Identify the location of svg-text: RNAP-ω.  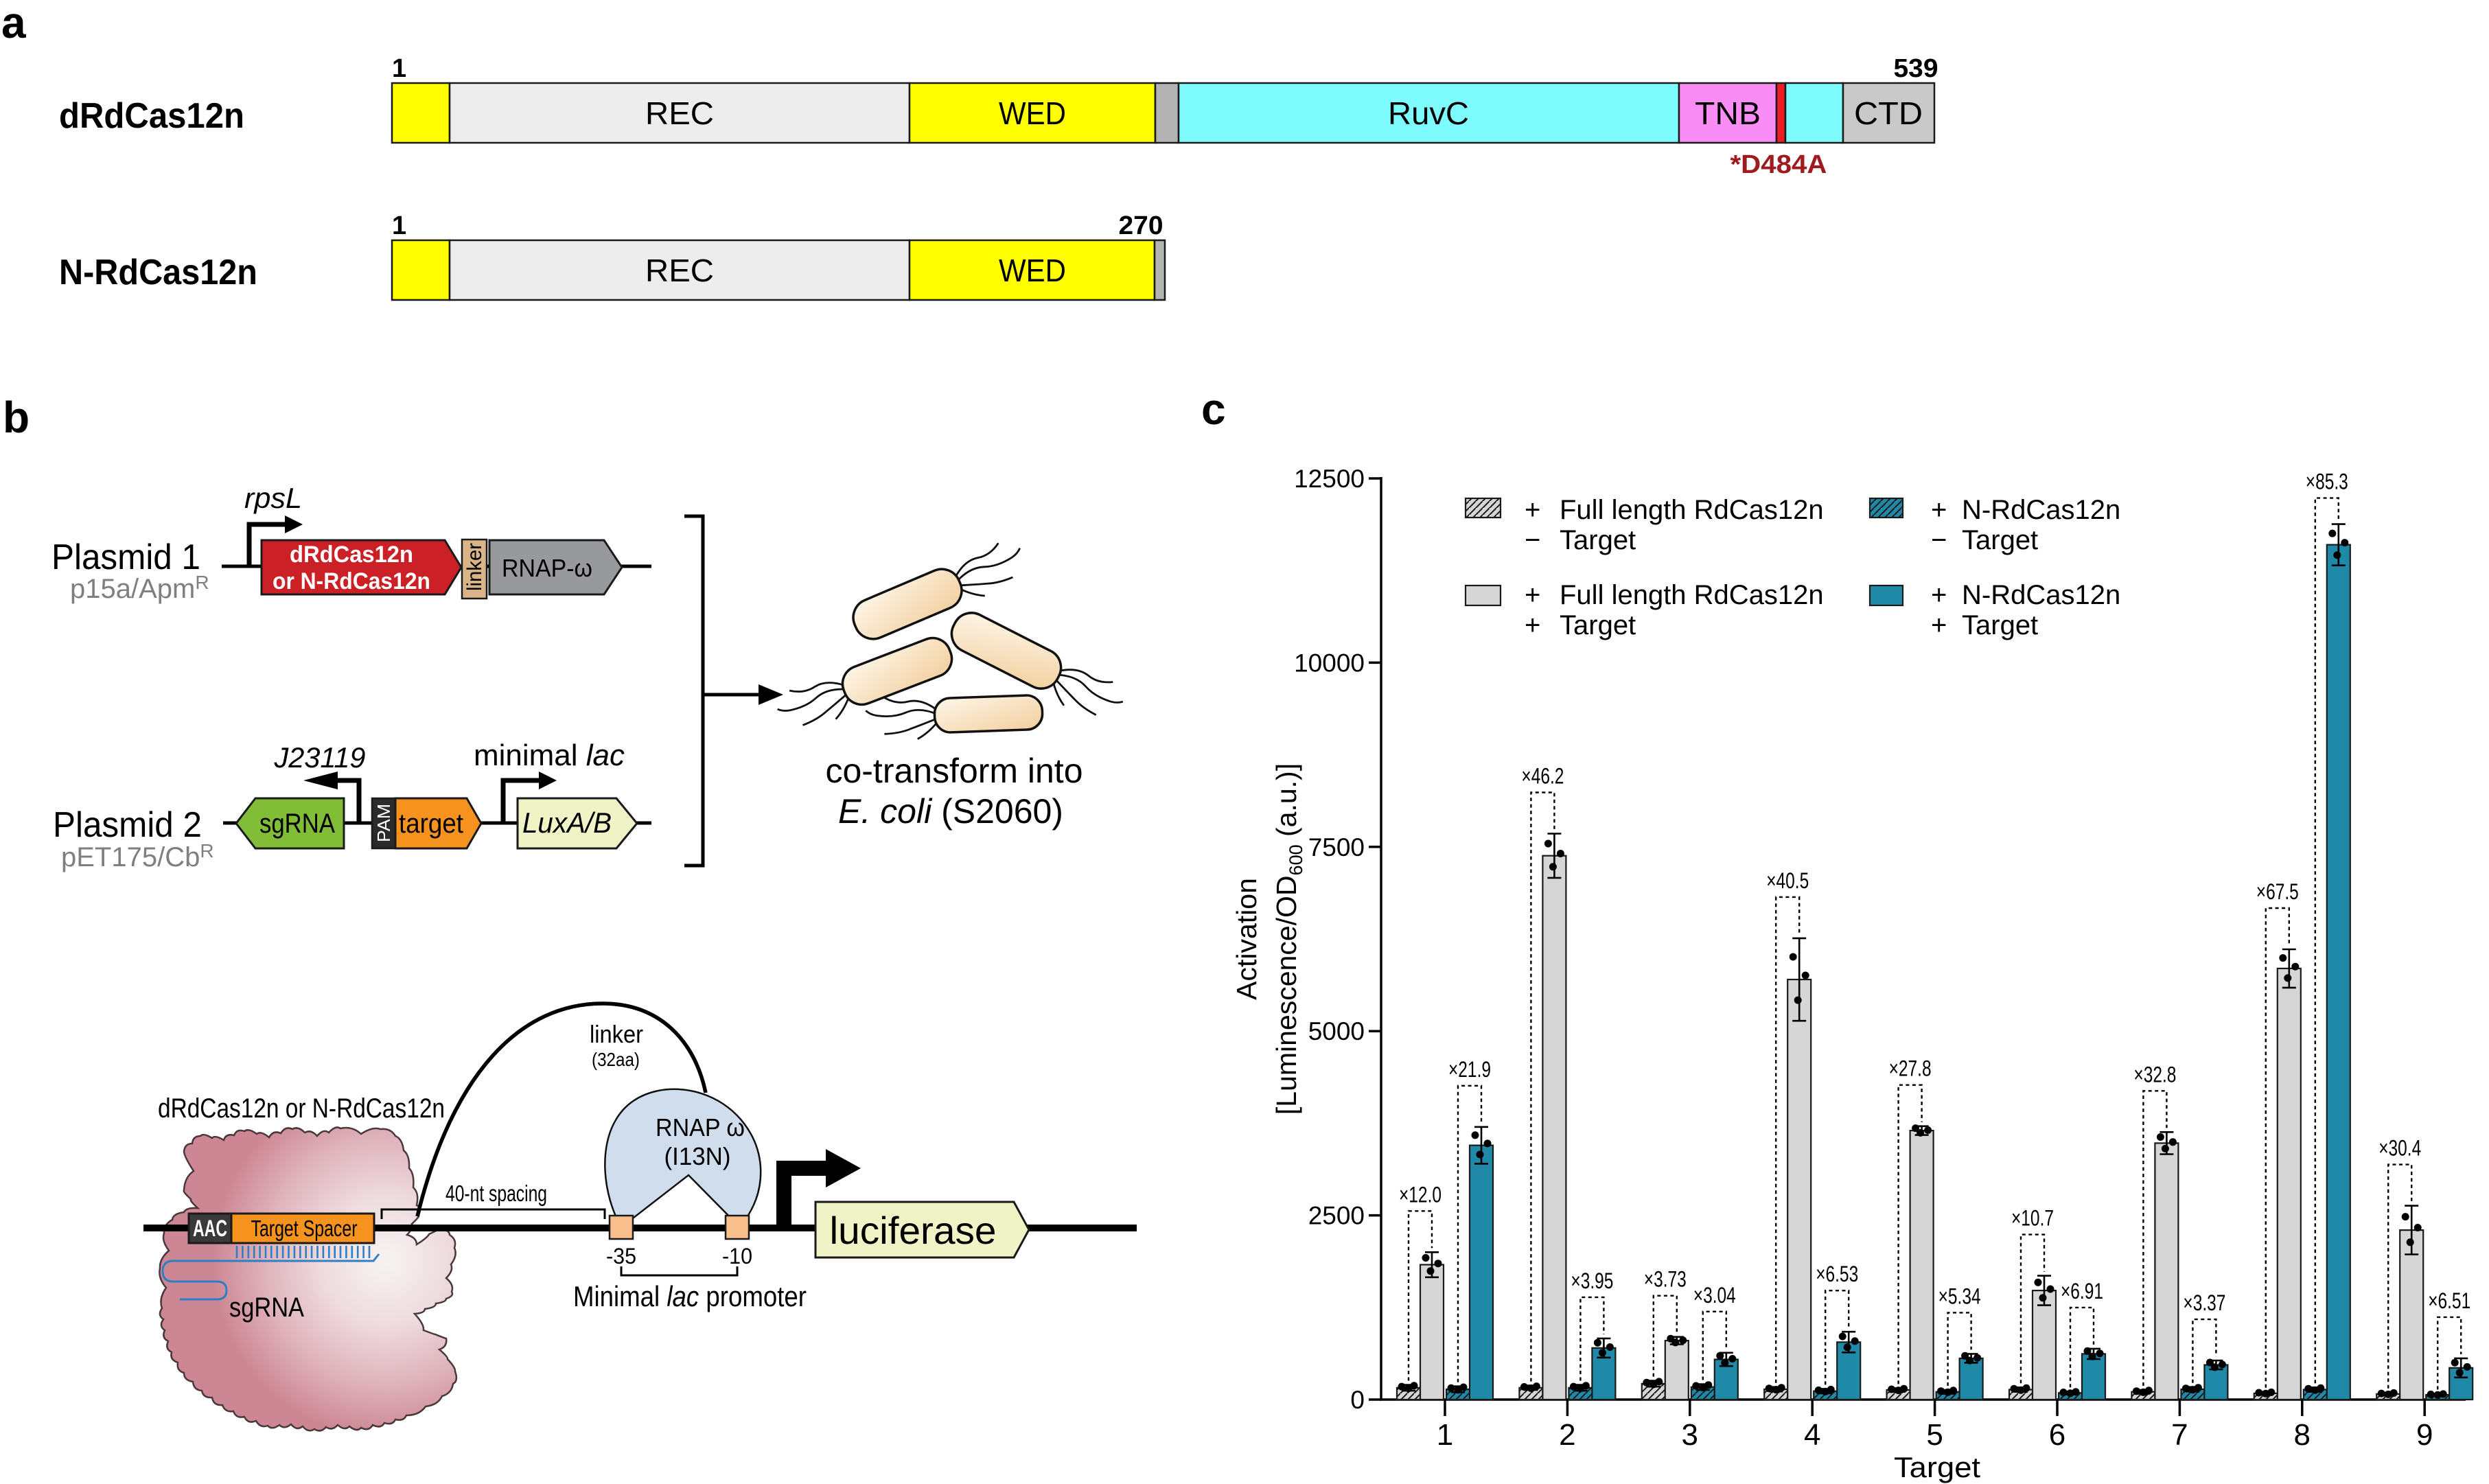
(547, 568).